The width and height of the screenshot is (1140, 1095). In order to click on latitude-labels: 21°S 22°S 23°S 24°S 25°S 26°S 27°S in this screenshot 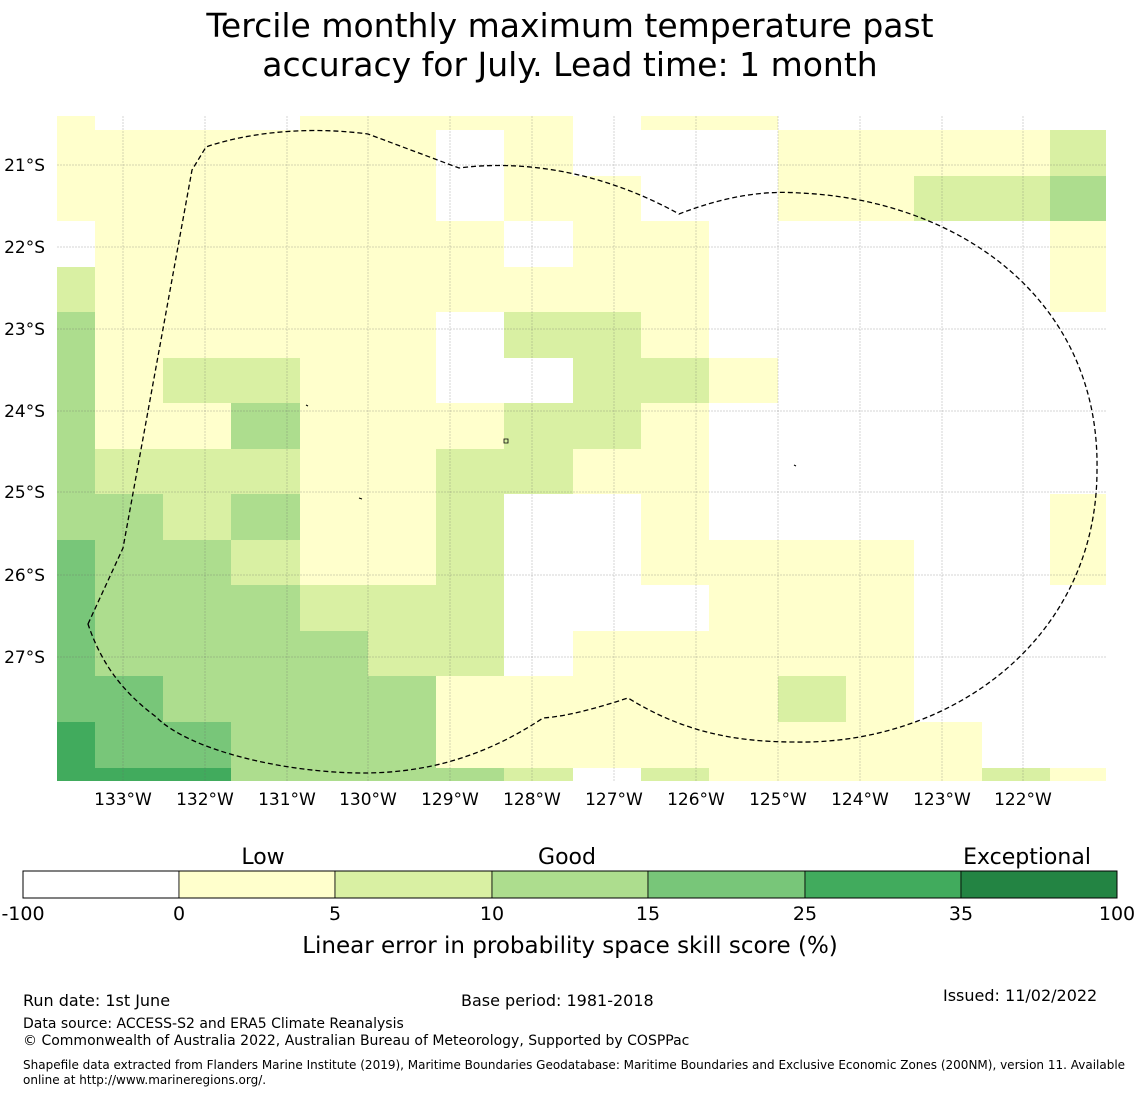, I will do `click(24, 412)`.